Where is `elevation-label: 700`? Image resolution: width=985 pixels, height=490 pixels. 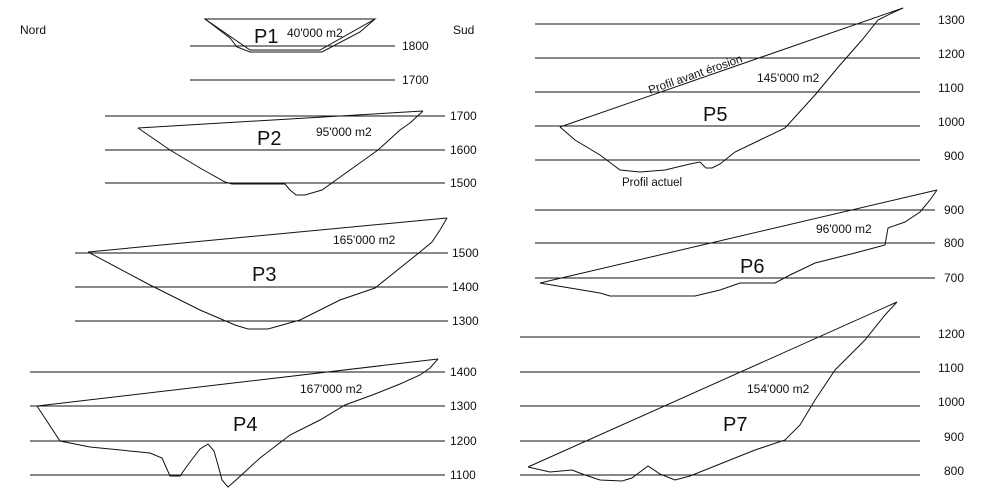
elevation-label: 700 is located at coordinates (954, 278).